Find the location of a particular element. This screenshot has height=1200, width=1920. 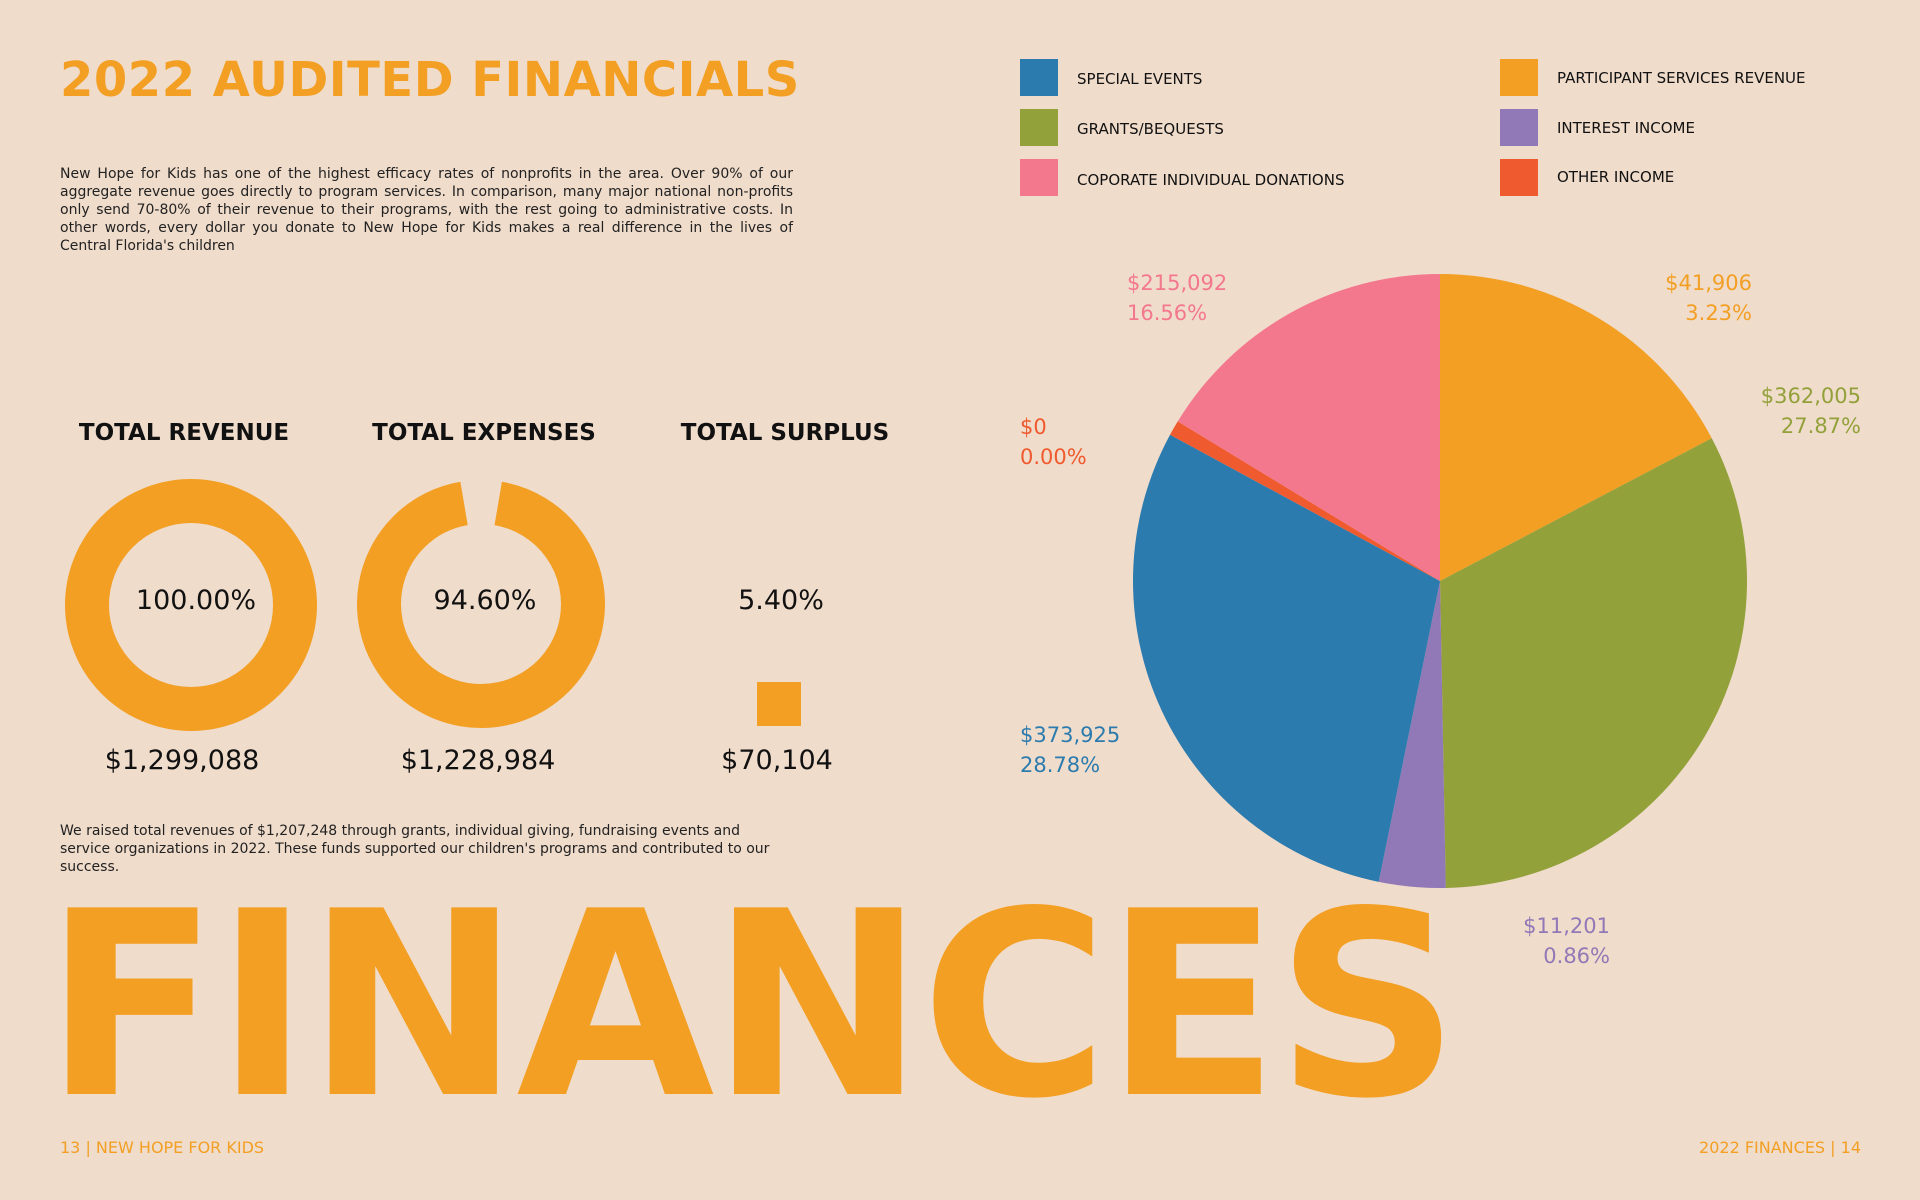

total-revenue-amount: $1,299,088 is located at coordinates (182, 760).